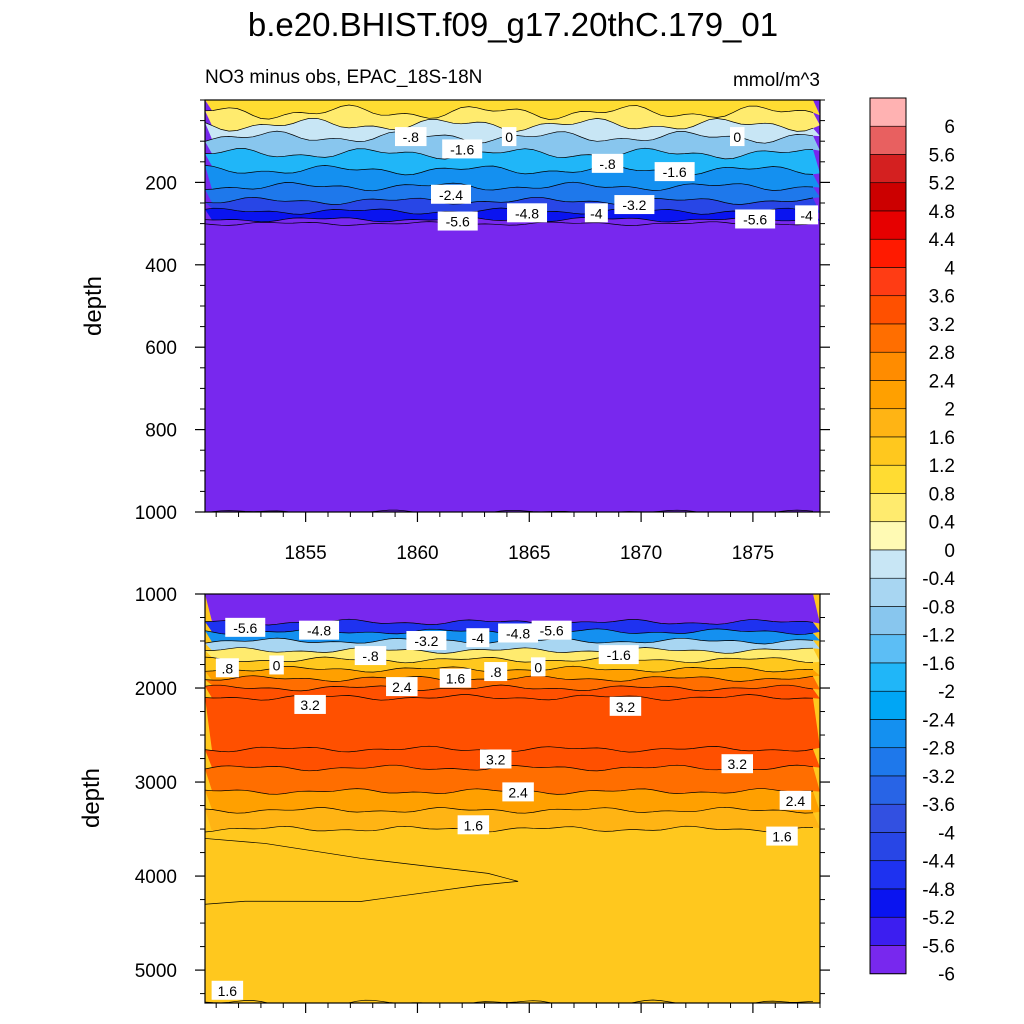 This screenshot has height=1024, width=1024. I want to click on contour-label: 0, so click(509, 137).